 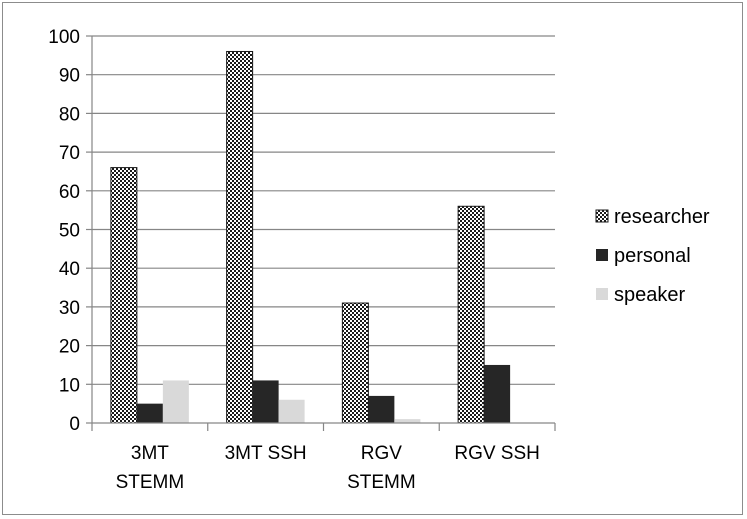 I want to click on y-tick-label: 100, so click(x=64, y=37).